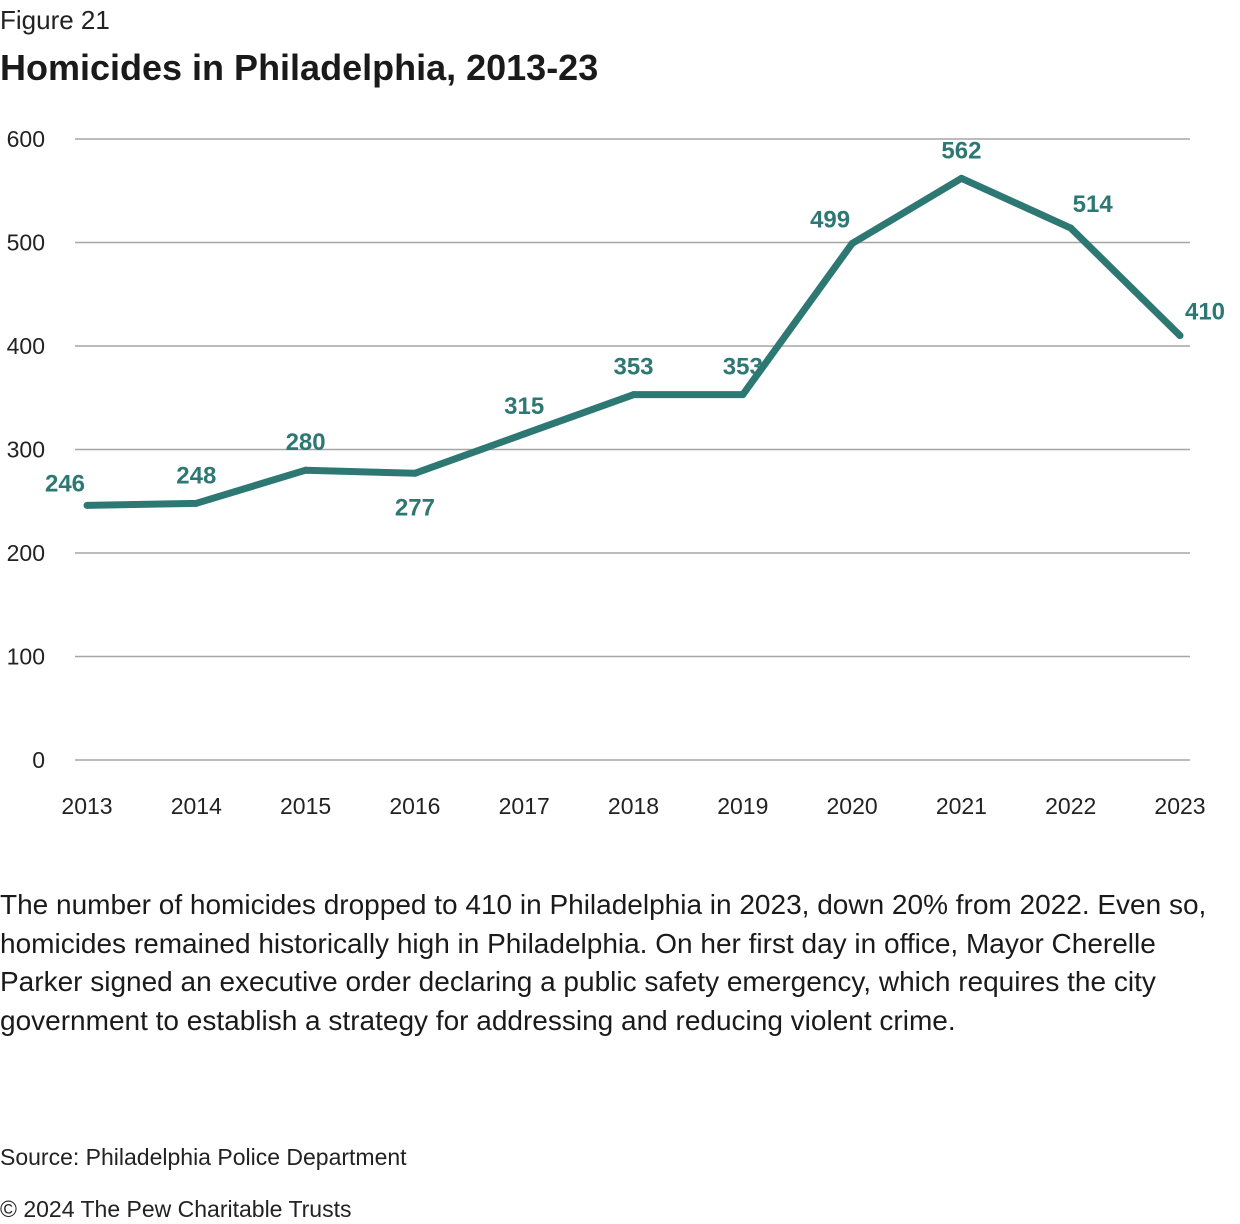  What do you see at coordinates (415, 507) in the screenshot?
I see `data-label-2016: 277` at bounding box center [415, 507].